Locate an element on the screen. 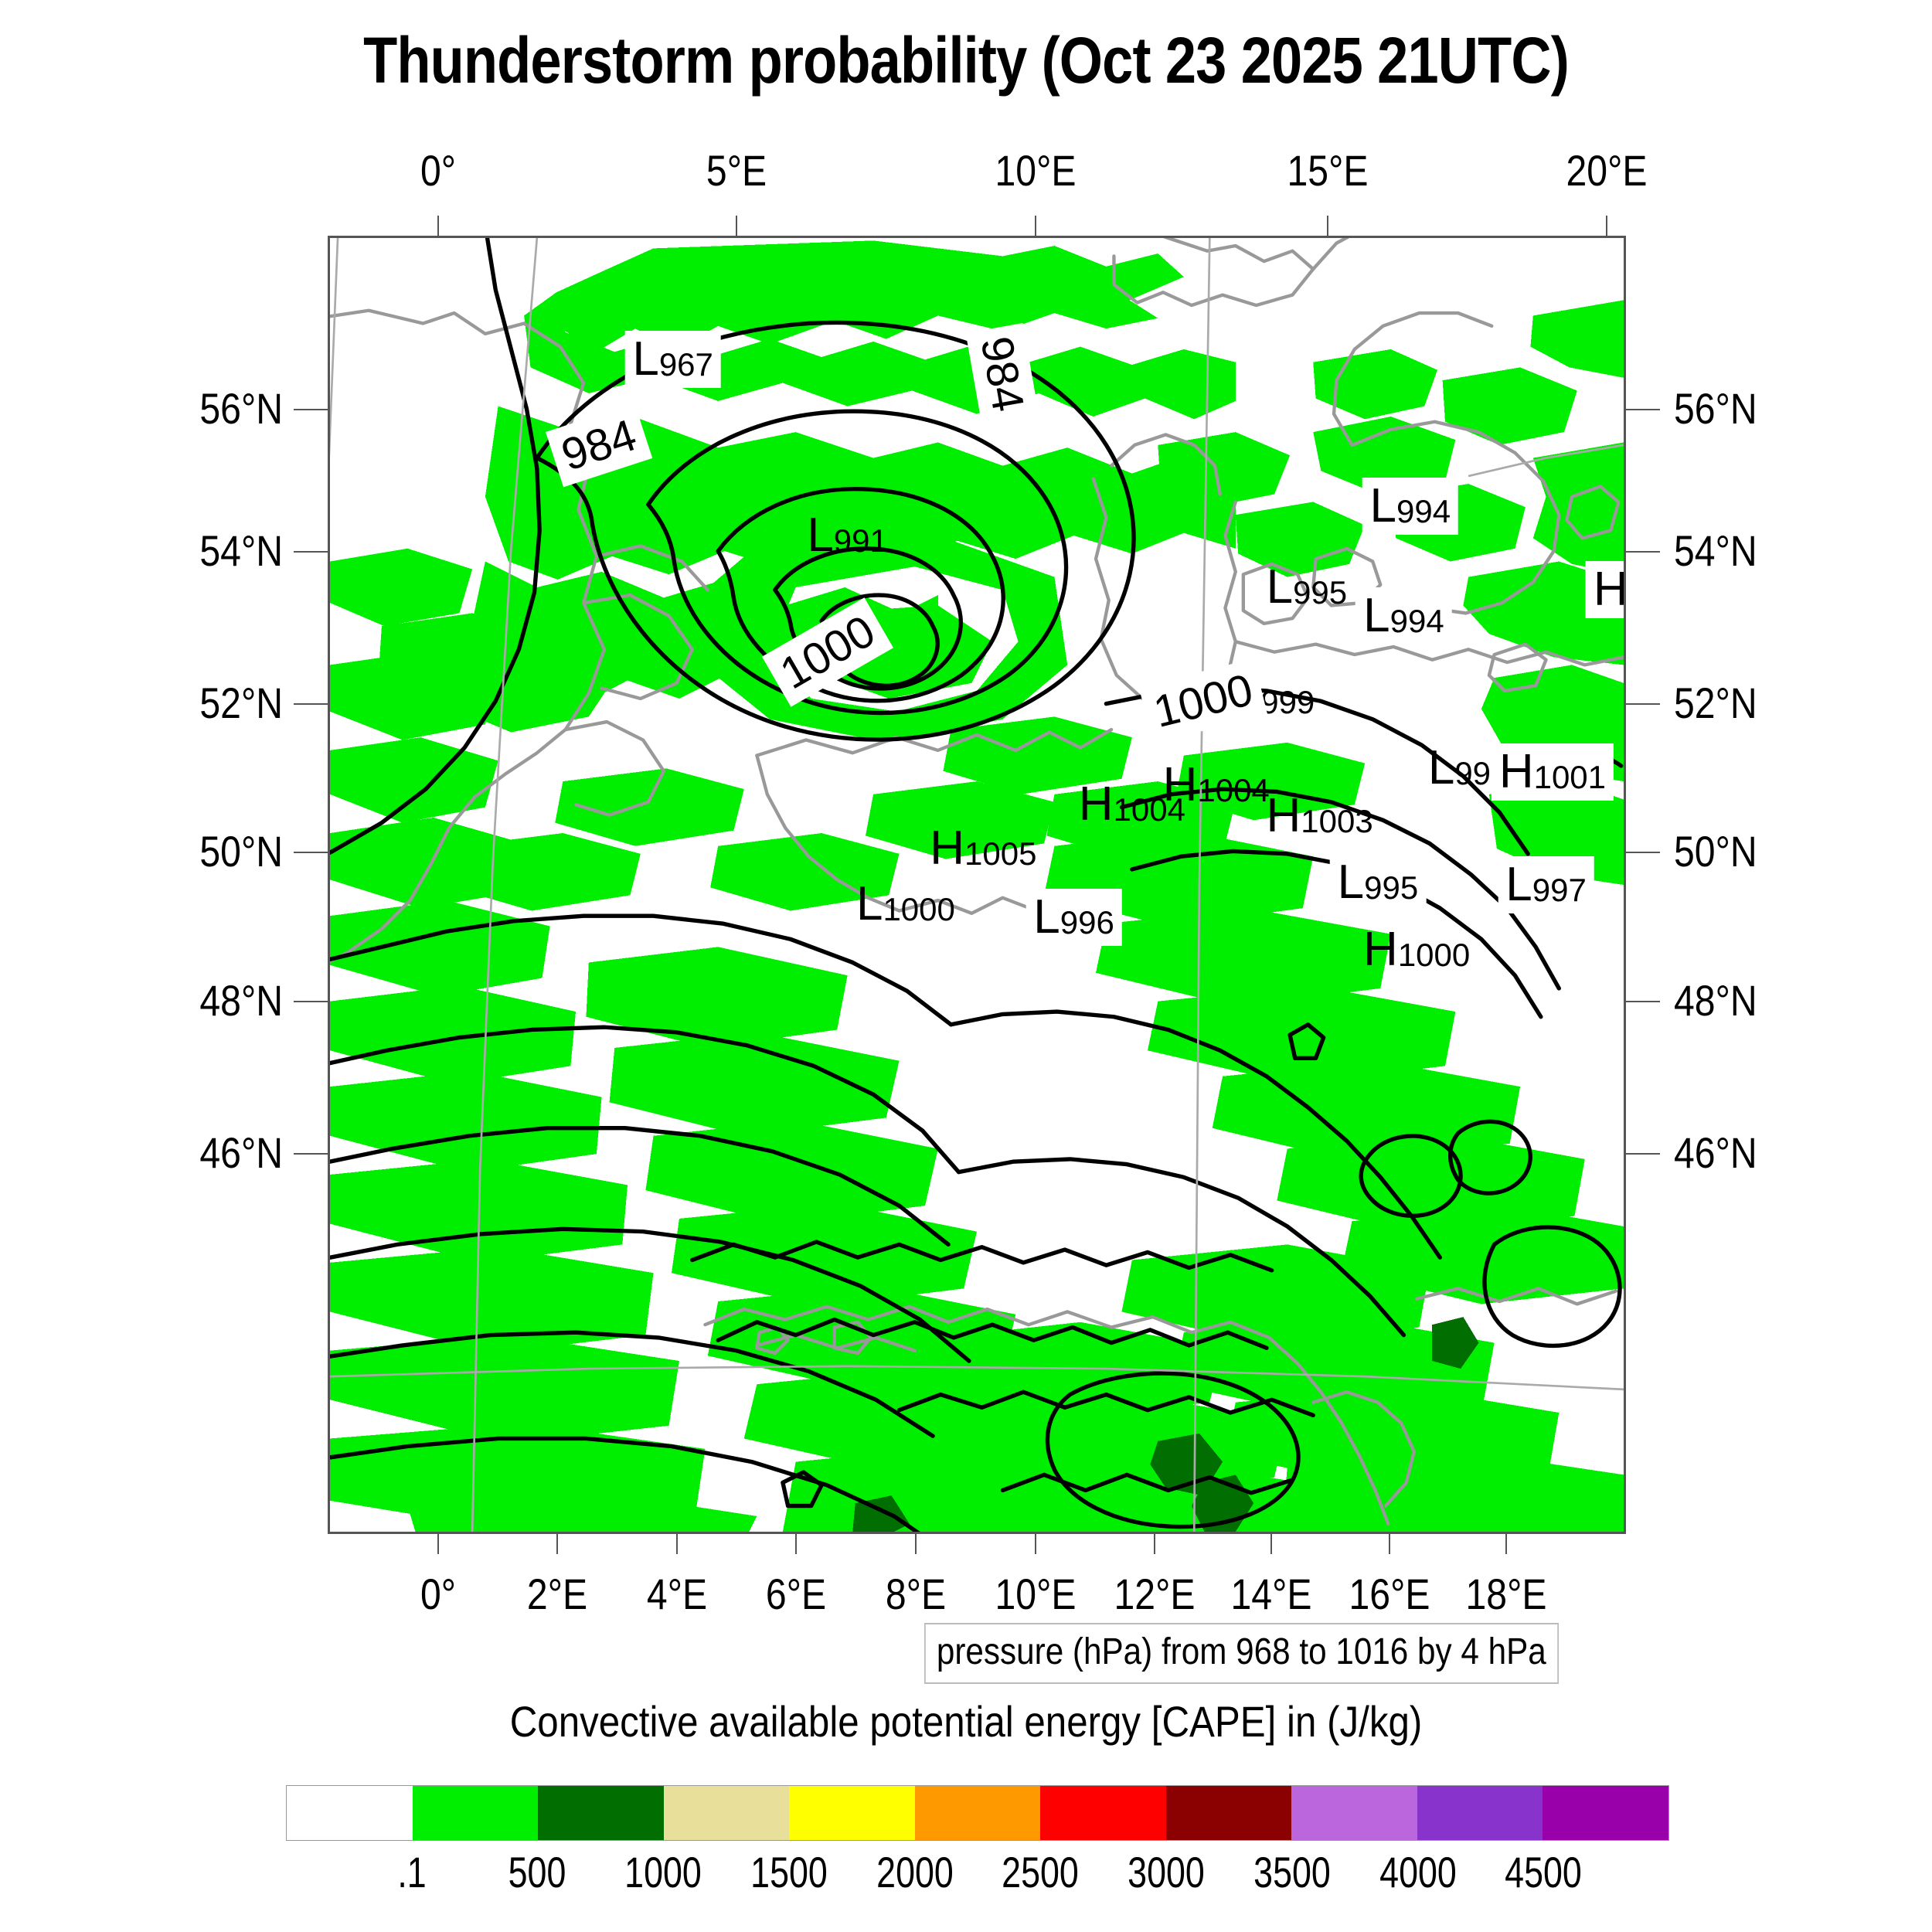 Image resolution: width=1932 pixels, height=1932 pixels. pressure-centre-value: 1005 is located at coordinates (1000, 854).